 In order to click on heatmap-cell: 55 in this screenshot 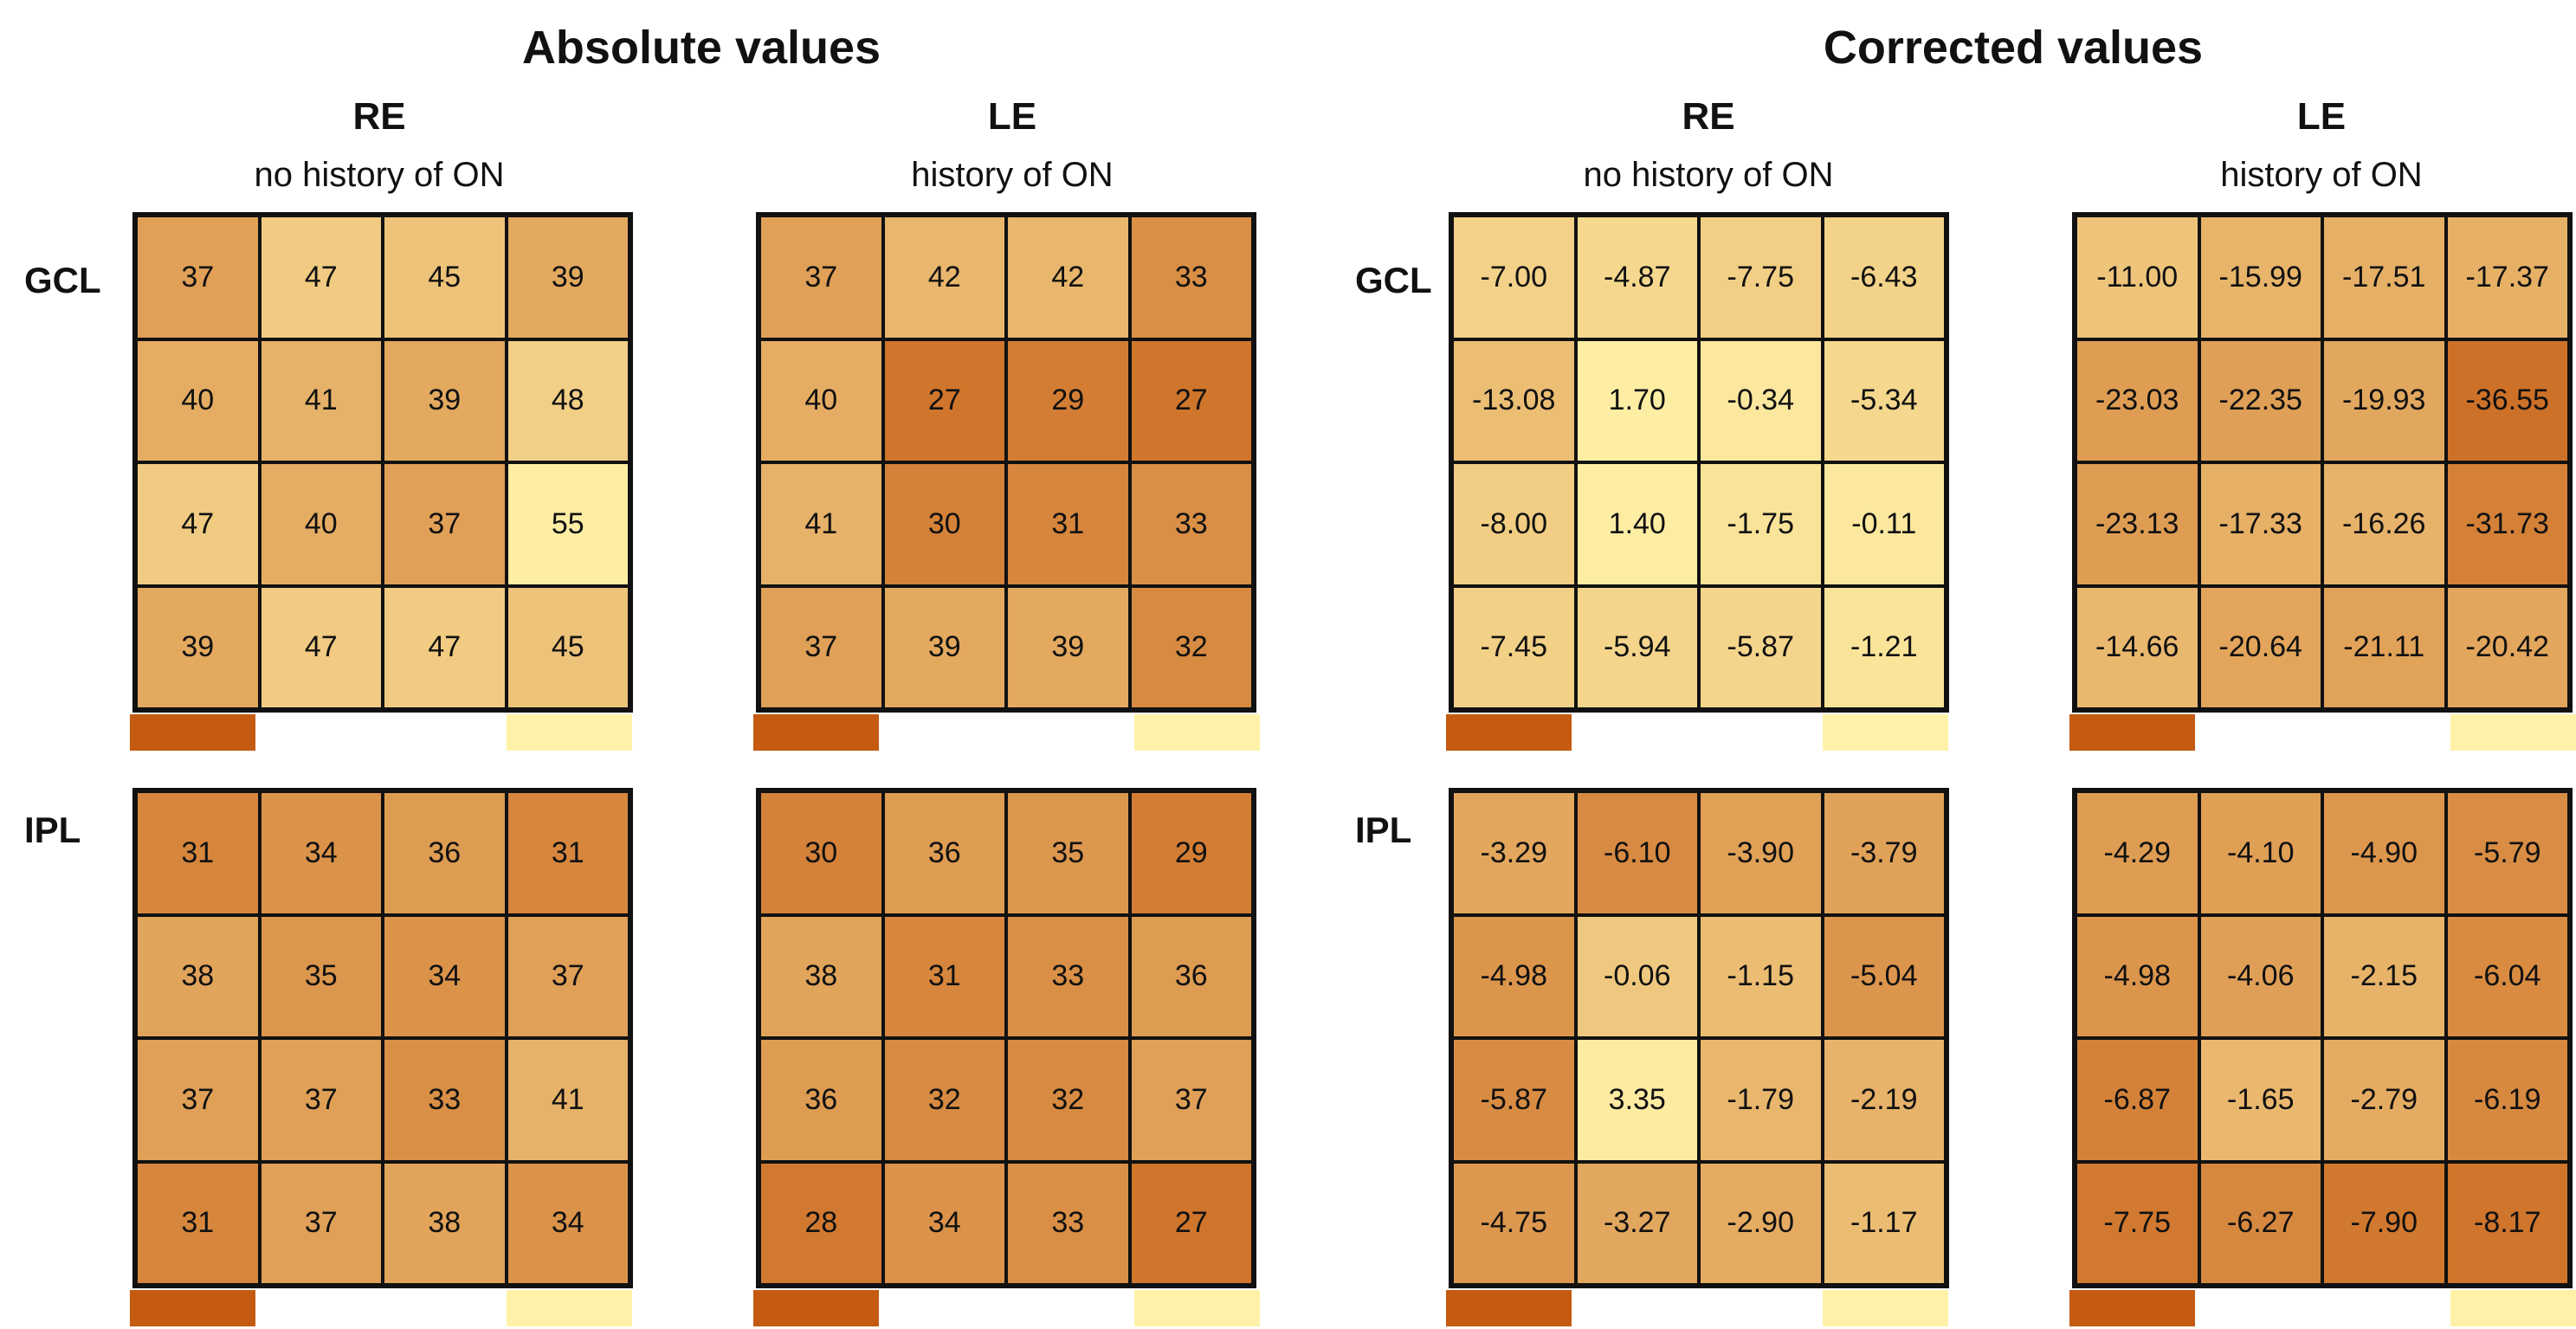, I will do `click(567, 524)`.